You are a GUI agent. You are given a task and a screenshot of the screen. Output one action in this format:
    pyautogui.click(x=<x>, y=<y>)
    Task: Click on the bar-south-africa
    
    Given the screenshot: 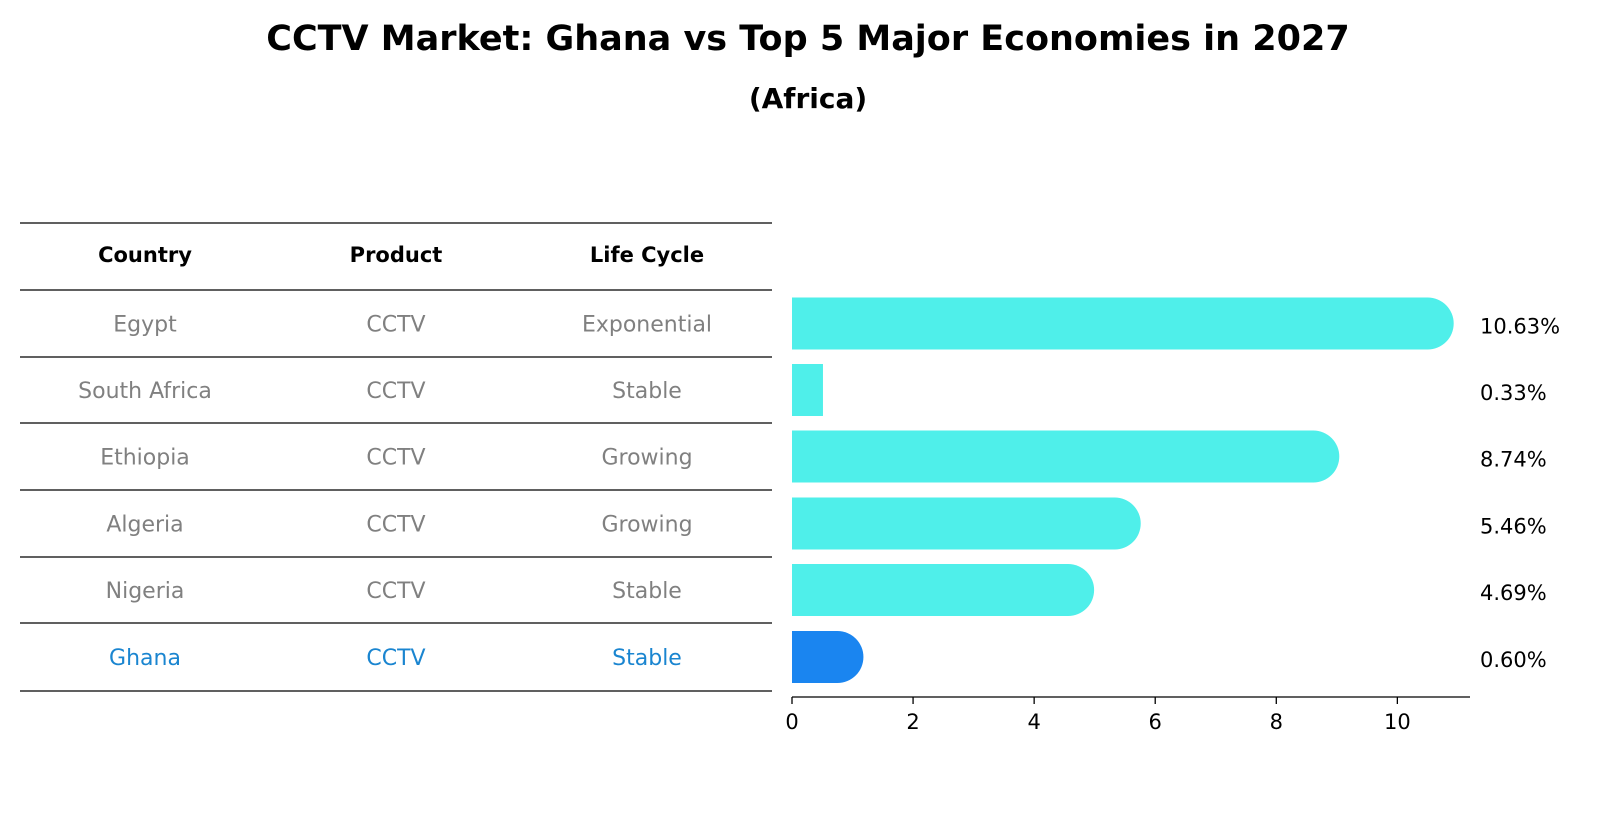 What is the action you would take?
    pyautogui.click(x=807, y=390)
    